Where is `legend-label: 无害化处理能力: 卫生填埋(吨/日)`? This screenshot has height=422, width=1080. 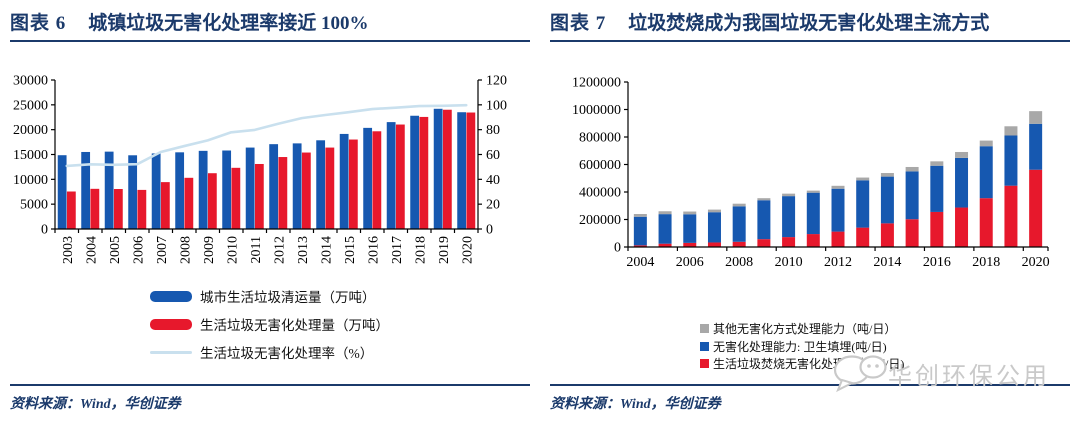
legend-label: 无害化处理能力: 卫生填埋(吨/日) is located at coordinates (800, 346).